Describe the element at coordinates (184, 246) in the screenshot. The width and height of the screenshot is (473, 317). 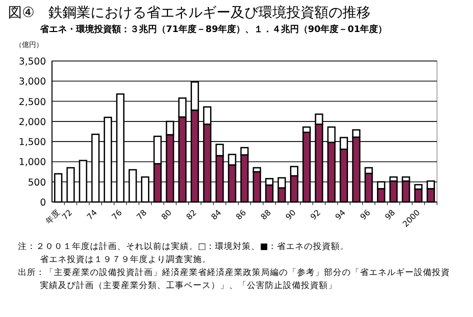
I see `text: 注：２００１年度は計画、それ以前は実績。□：環境対策、■：省エネの投資額。` at that location.